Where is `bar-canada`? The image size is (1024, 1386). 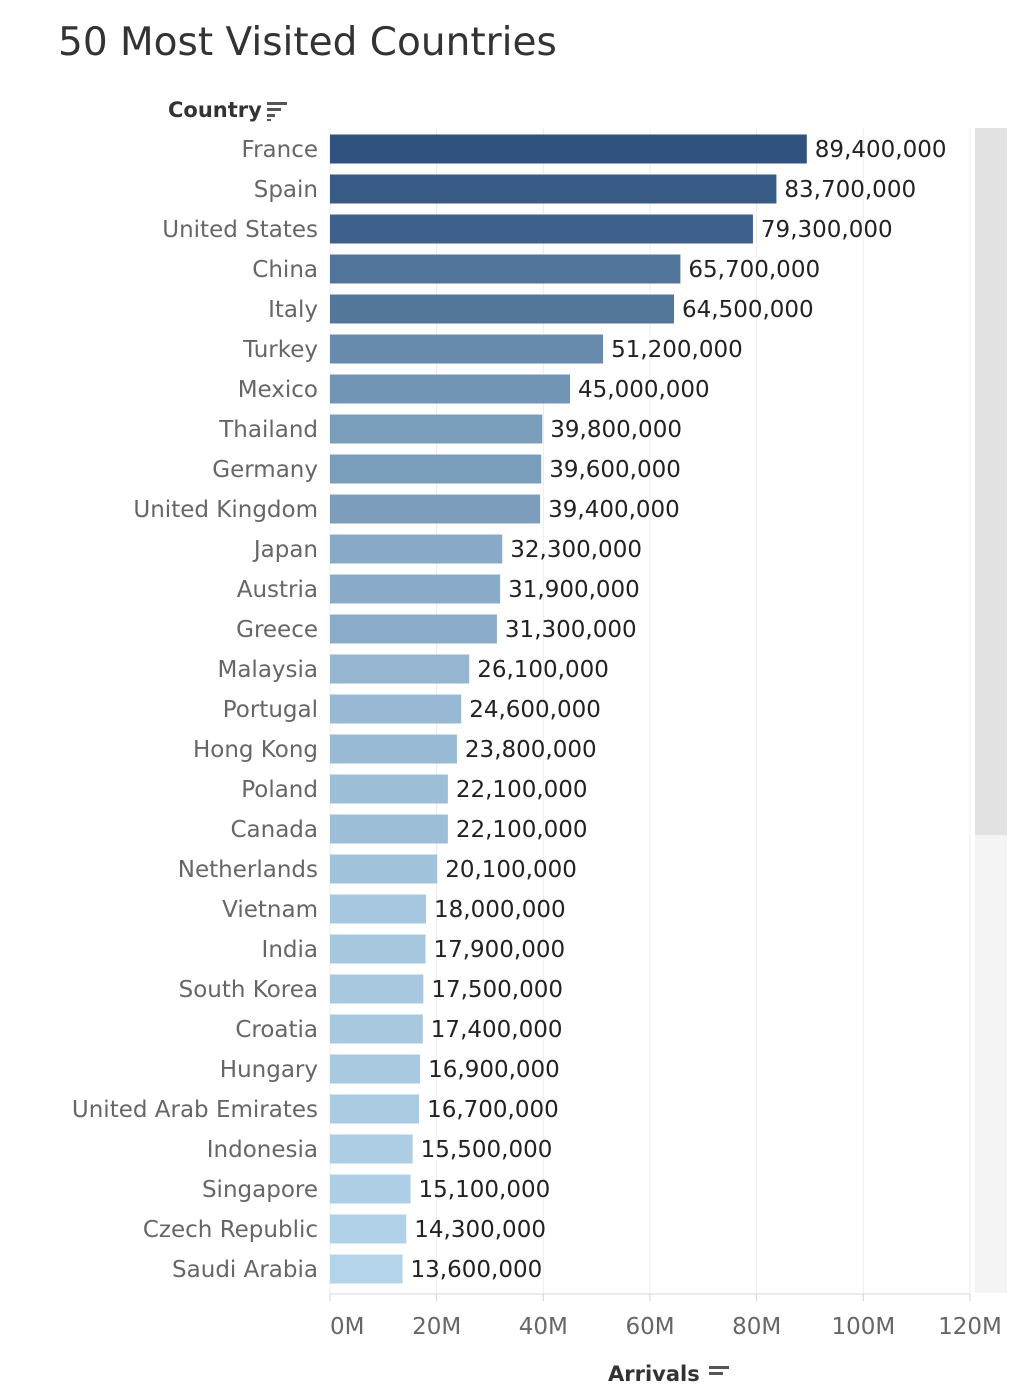 bar-canada is located at coordinates (389, 829).